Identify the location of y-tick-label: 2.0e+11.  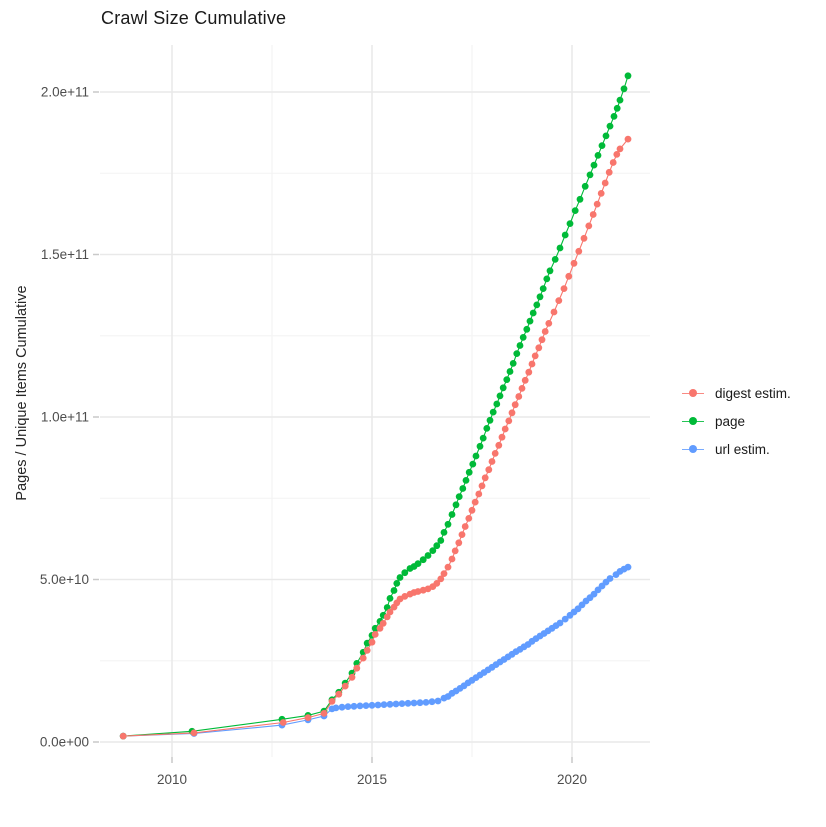
(65, 92).